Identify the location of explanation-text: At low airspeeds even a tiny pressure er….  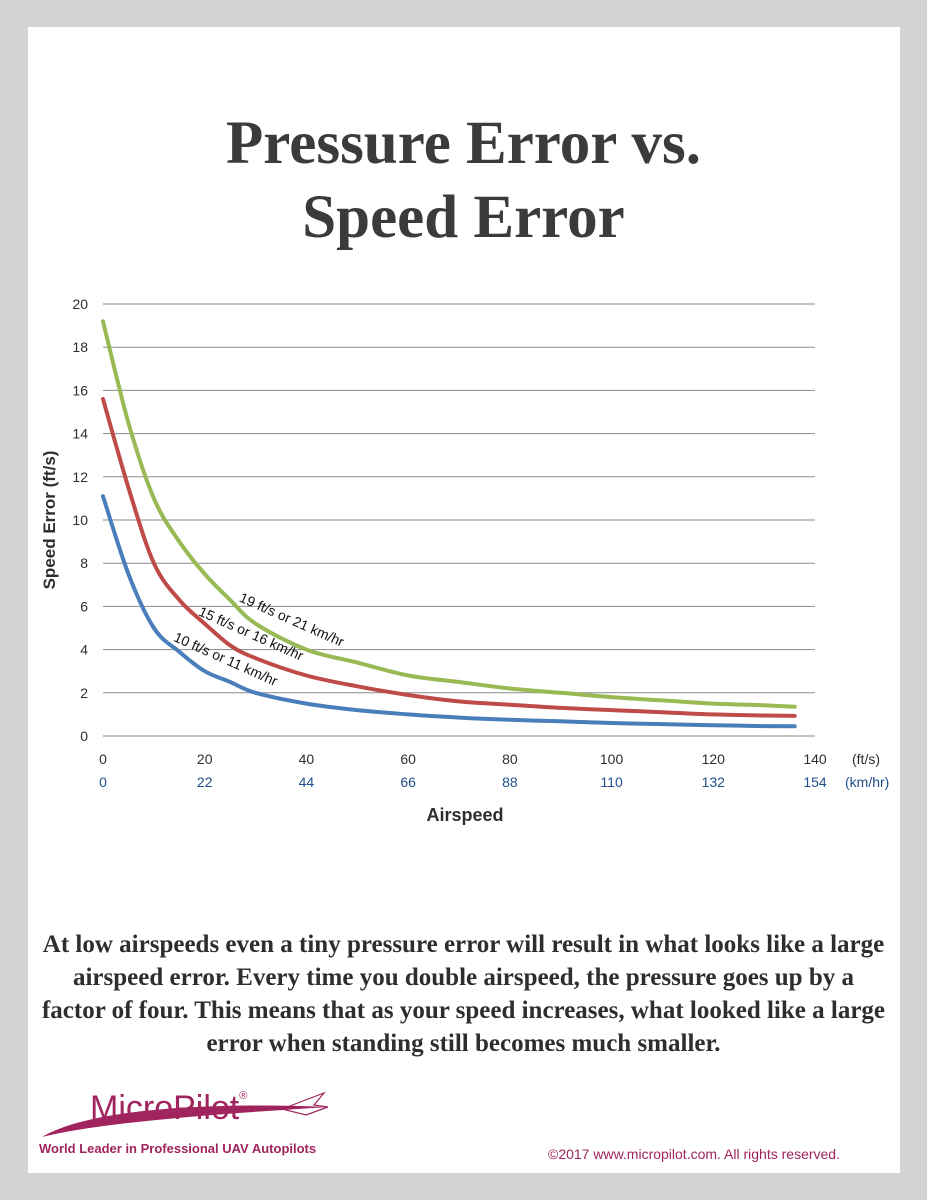
(463, 994).